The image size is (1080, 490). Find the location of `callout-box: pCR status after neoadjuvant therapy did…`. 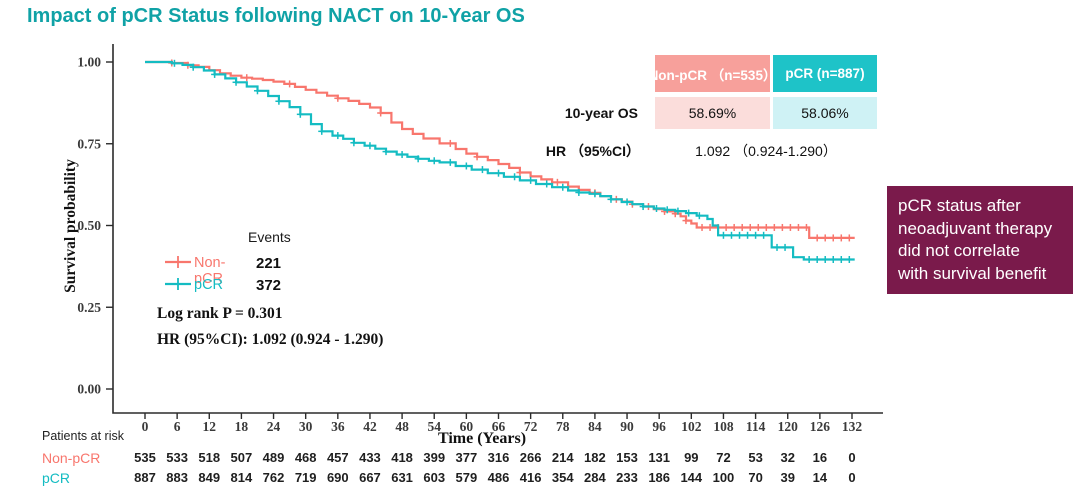

callout-box: pCR status after neoadjuvant therapy did… is located at coordinates (980, 240).